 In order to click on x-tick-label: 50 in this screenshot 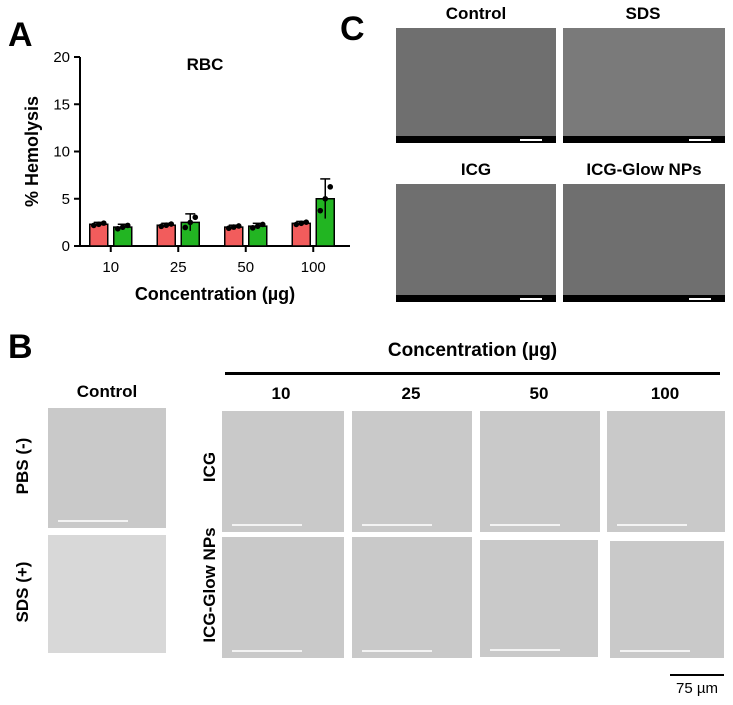, I will do `click(245, 267)`.